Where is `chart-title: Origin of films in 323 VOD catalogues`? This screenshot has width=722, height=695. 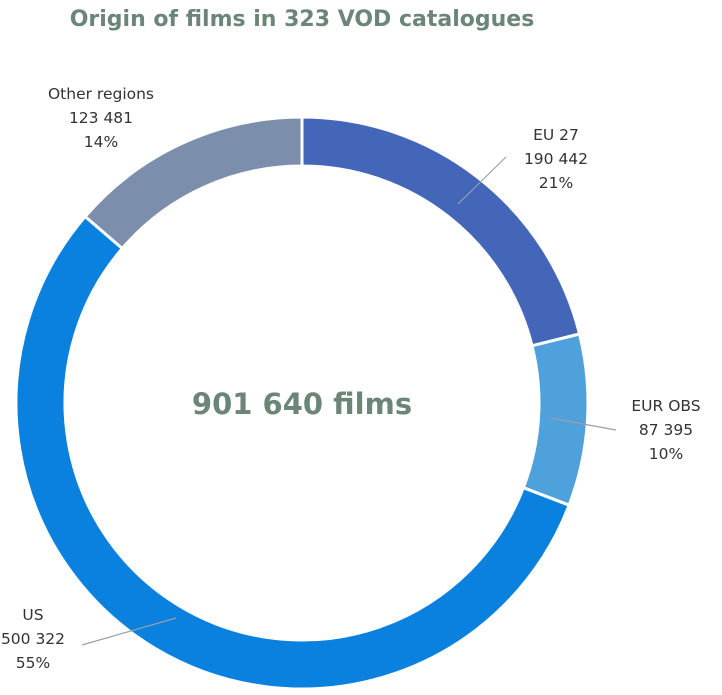 chart-title: Origin of films in 323 VOD catalogues is located at coordinates (302, 19).